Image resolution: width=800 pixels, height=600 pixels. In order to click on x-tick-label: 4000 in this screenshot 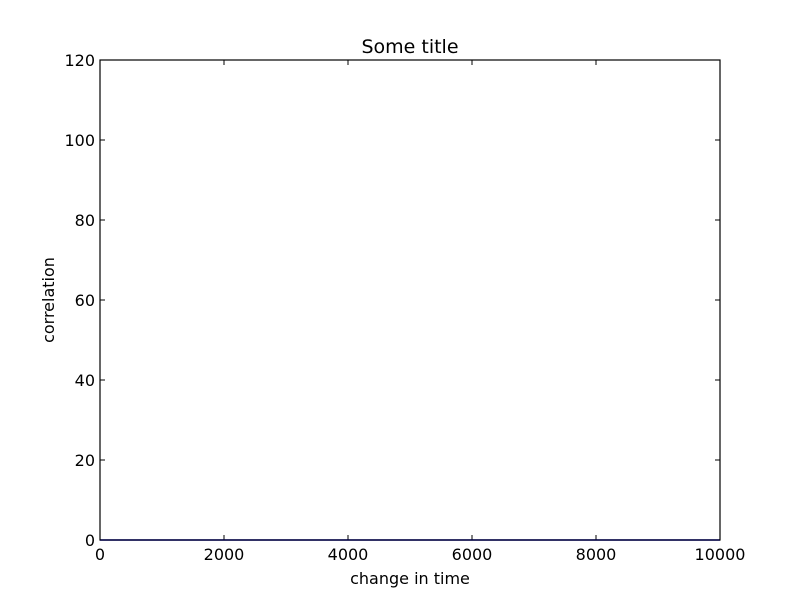, I will do `click(348, 554)`.